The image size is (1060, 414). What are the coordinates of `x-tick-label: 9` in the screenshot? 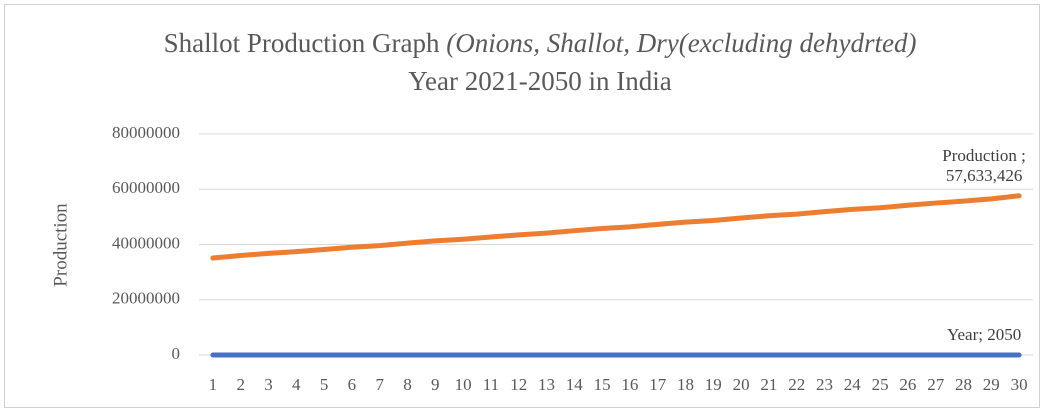 It's located at (435, 384).